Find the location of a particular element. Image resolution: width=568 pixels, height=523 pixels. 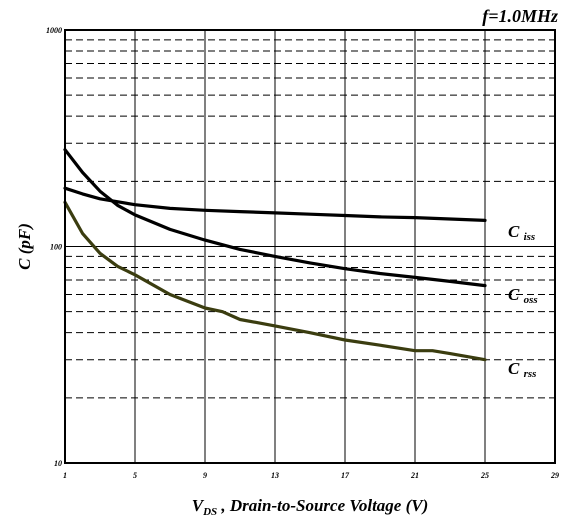

x-tick-label: 21 is located at coordinates (414, 475).